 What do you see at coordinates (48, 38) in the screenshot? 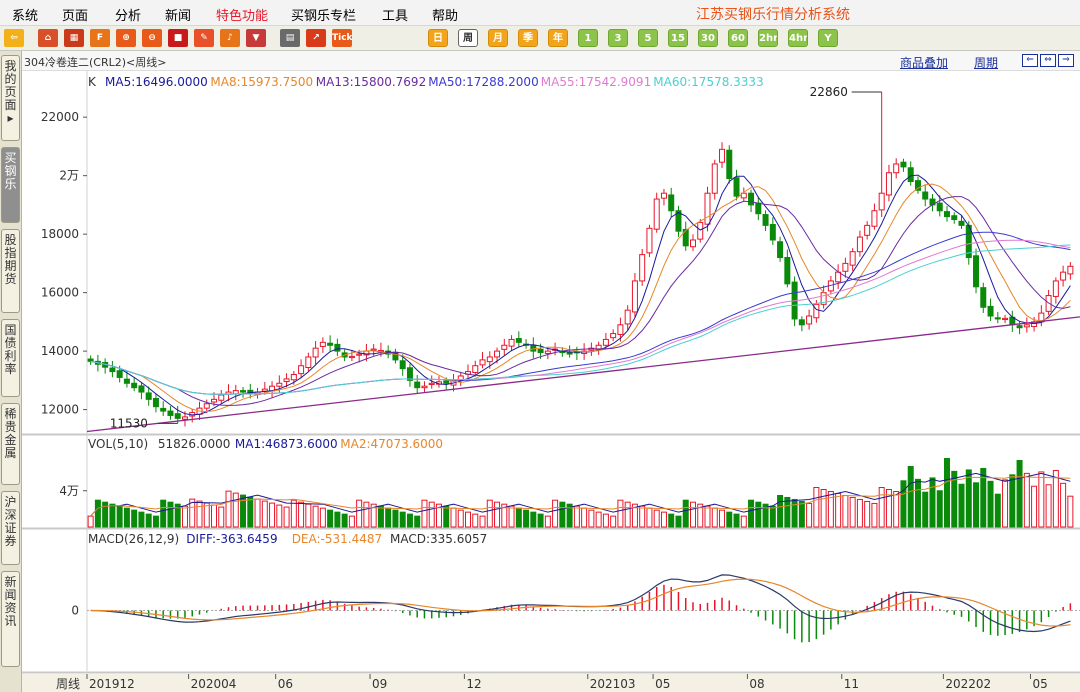
I see `home-icon: ⌂` at bounding box center [48, 38].